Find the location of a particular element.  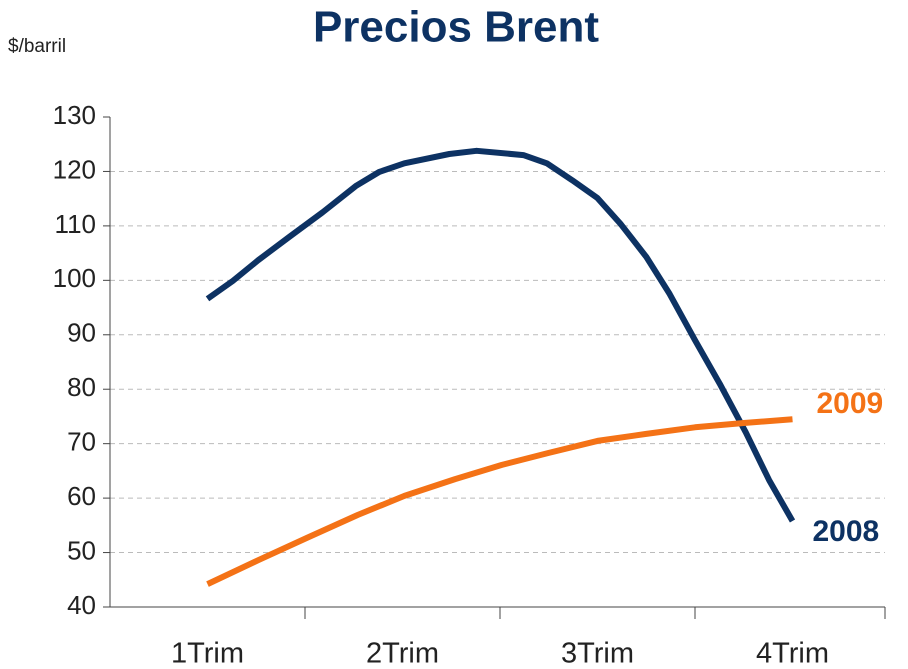

x-tick-label: 3Trim is located at coordinates (597, 653).